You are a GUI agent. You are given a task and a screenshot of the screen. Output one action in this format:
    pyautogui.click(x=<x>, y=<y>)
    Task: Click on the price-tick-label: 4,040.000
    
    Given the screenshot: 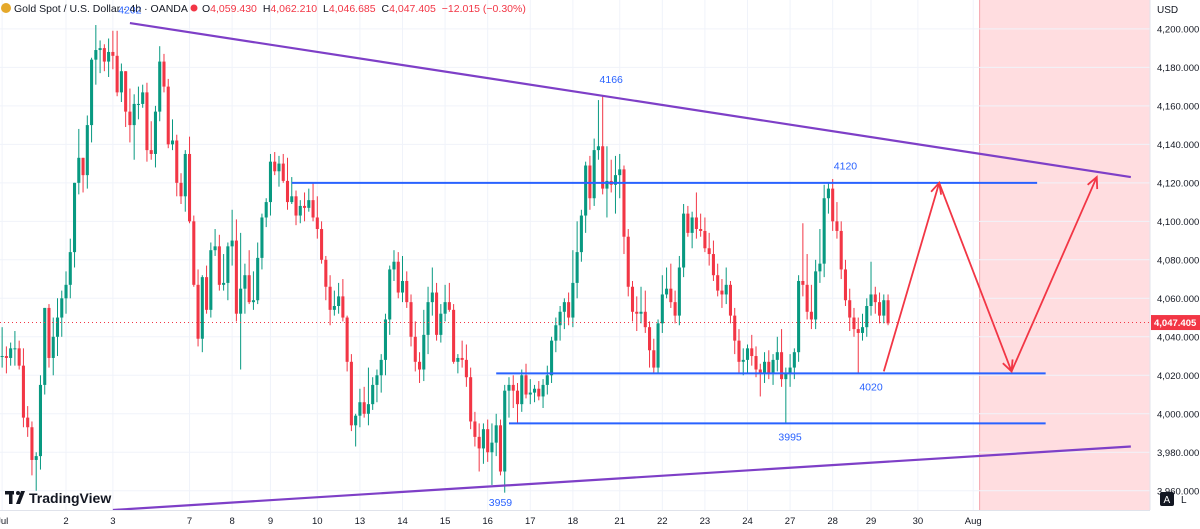 What is the action you would take?
    pyautogui.click(x=1178, y=337)
    